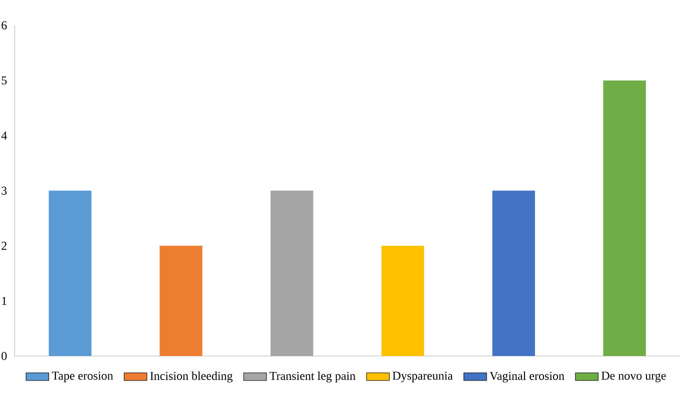 This screenshot has height=400, width=683. What do you see at coordinates (4, 356) in the screenshot?
I see `y-tick-label: 0` at bounding box center [4, 356].